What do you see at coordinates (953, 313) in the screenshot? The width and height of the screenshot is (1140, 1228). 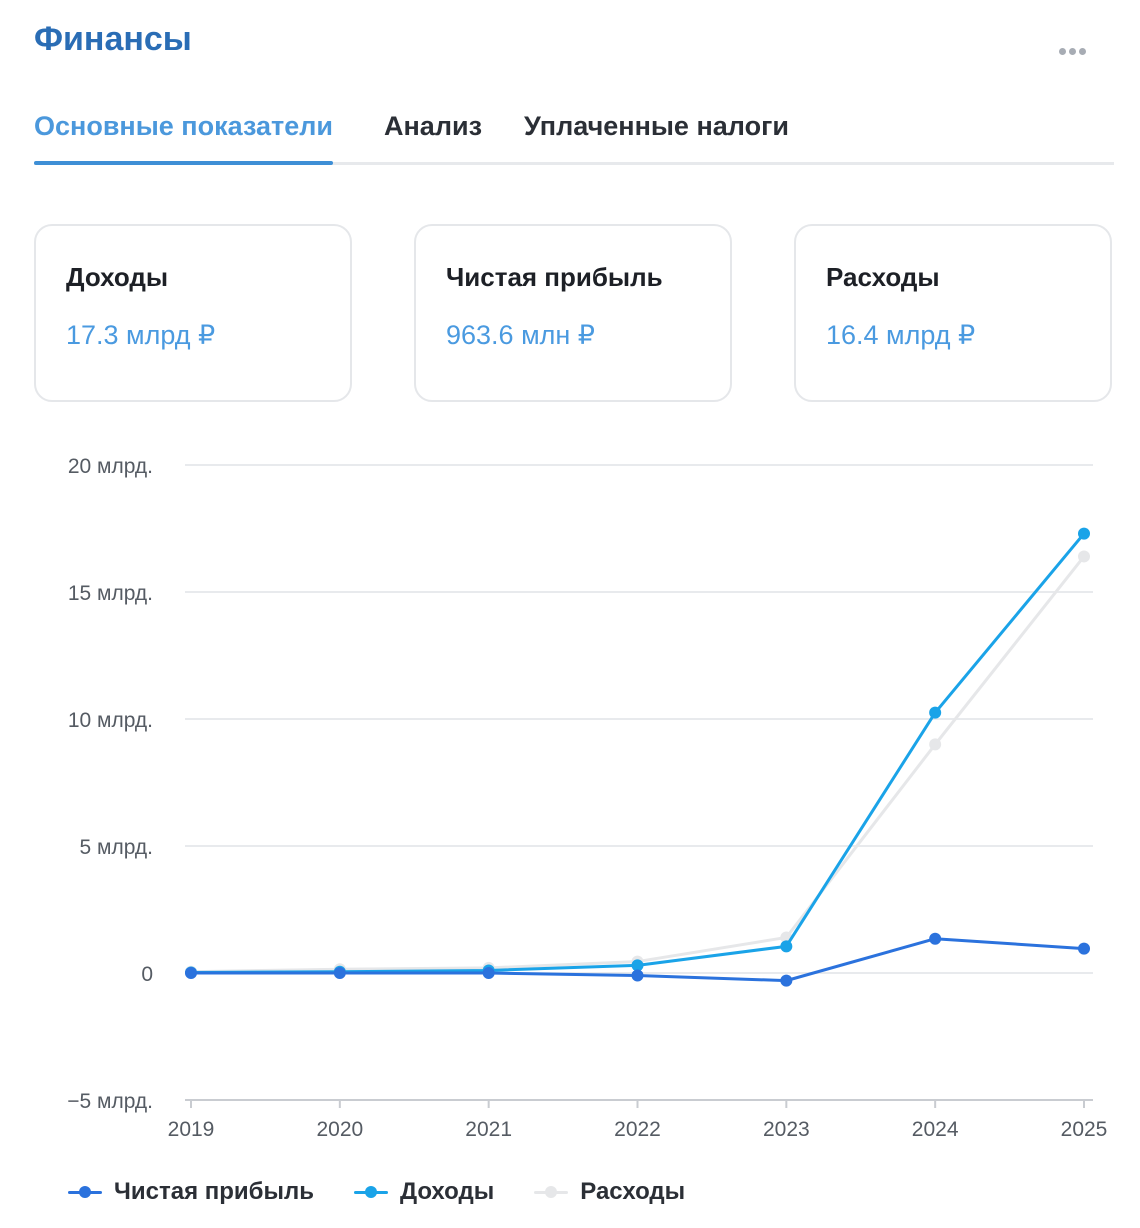 I see `card-expenses: Расходы 16.4 млрд ₽` at bounding box center [953, 313].